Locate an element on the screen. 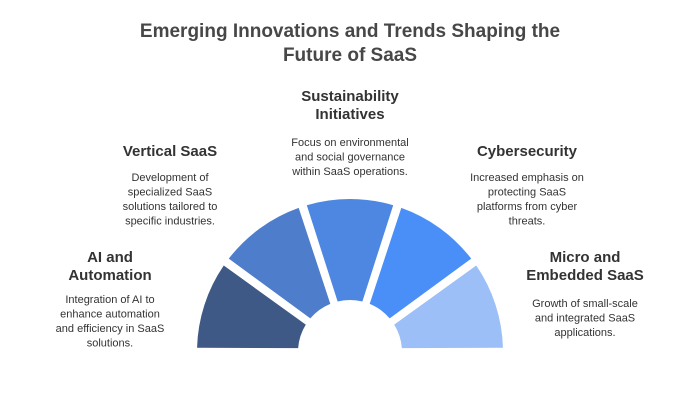  item-description: protecting SaaS is located at coordinates (527, 192).